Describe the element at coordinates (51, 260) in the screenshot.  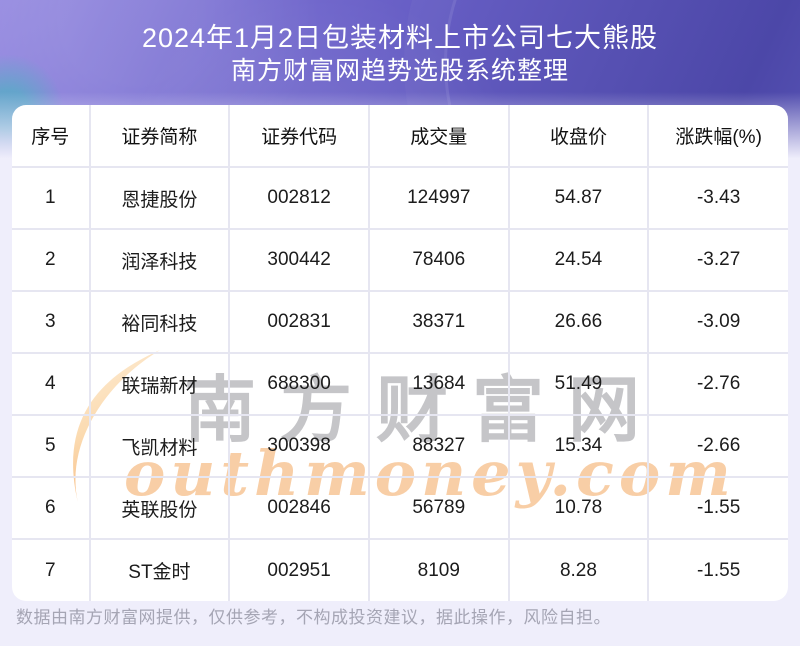
I see `table-cell: 2` at that location.